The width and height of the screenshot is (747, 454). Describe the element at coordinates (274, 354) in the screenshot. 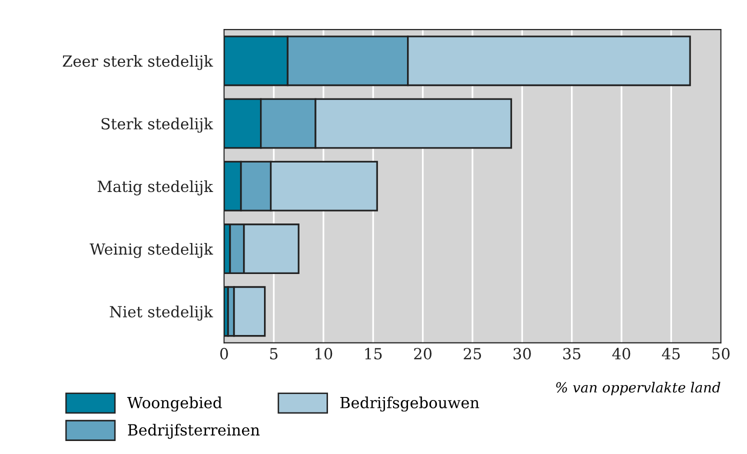

I see `x-tick-label: 5` at that location.